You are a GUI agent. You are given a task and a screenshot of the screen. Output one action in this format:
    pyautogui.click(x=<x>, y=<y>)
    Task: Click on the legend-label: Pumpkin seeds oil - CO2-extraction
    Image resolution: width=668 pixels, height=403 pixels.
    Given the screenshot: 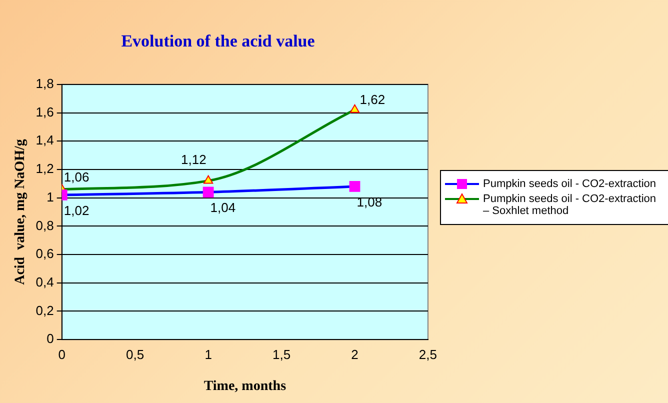 What is the action you would take?
    pyautogui.click(x=569, y=184)
    